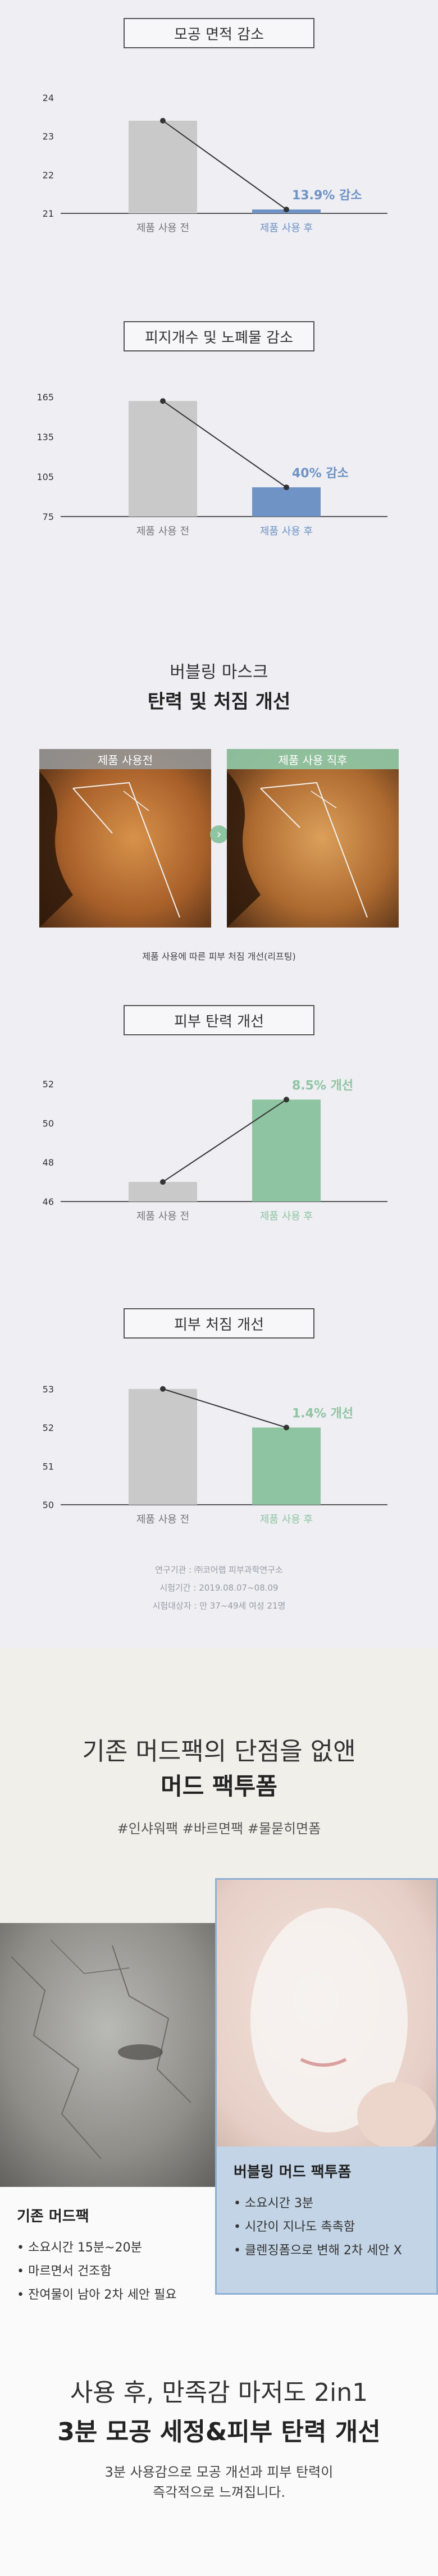  Describe the element at coordinates (80, 2248) in the screenshot. I see `left-item-1: • 소요시간 15분~20분` at that location.